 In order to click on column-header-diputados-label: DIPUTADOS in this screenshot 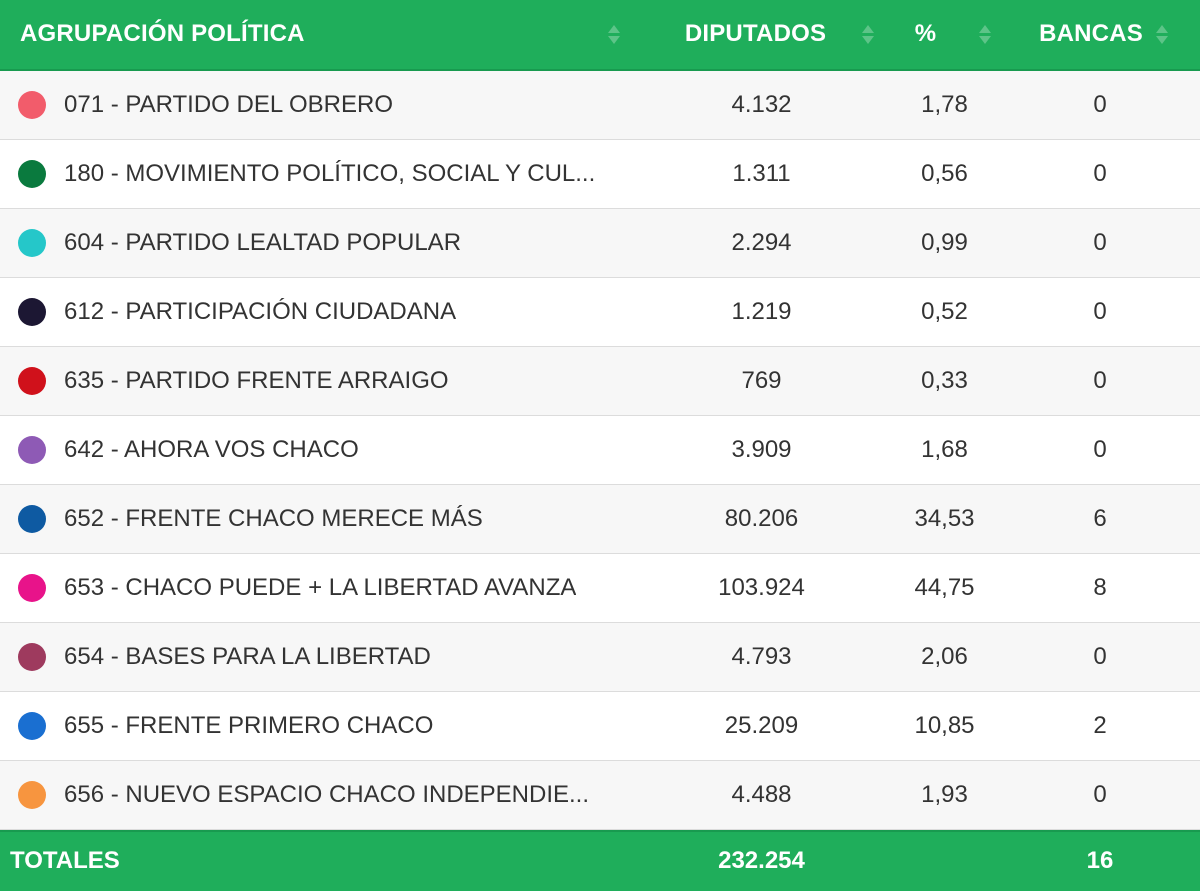, I will do `click(755, 34)`.